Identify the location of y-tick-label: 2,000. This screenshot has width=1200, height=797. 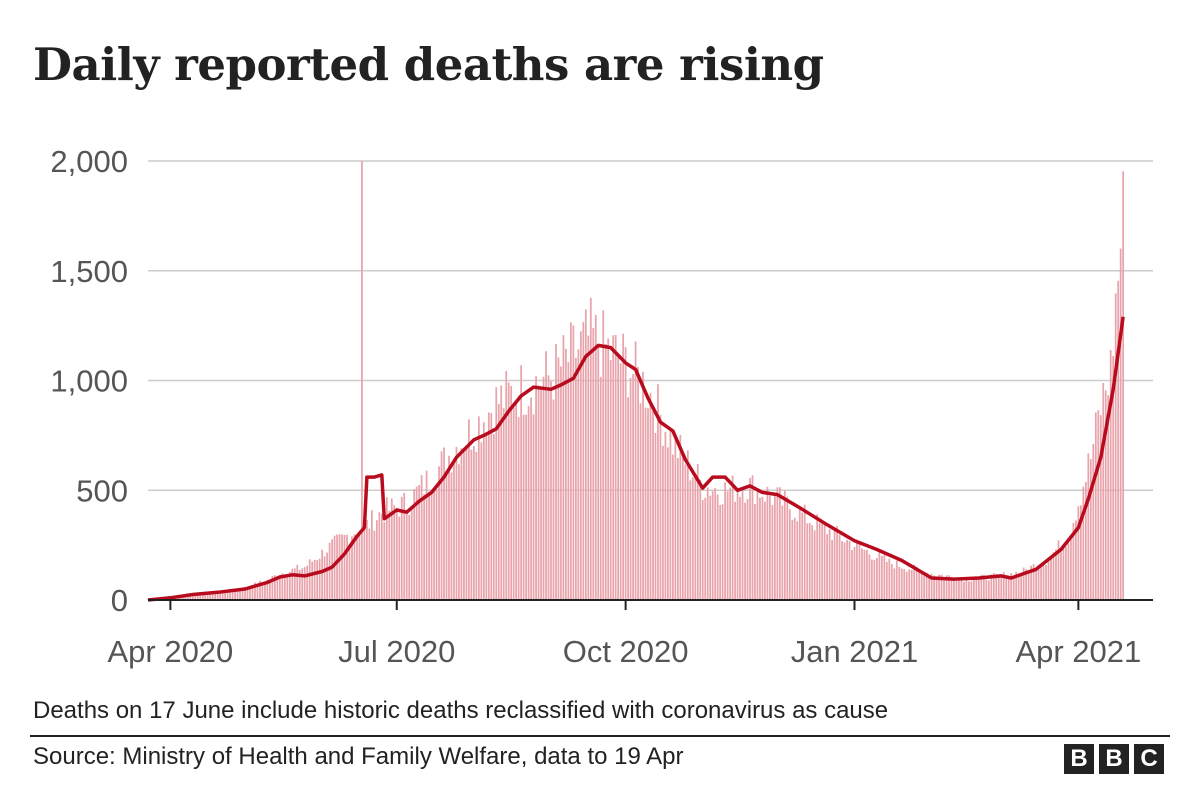
(89, 161).